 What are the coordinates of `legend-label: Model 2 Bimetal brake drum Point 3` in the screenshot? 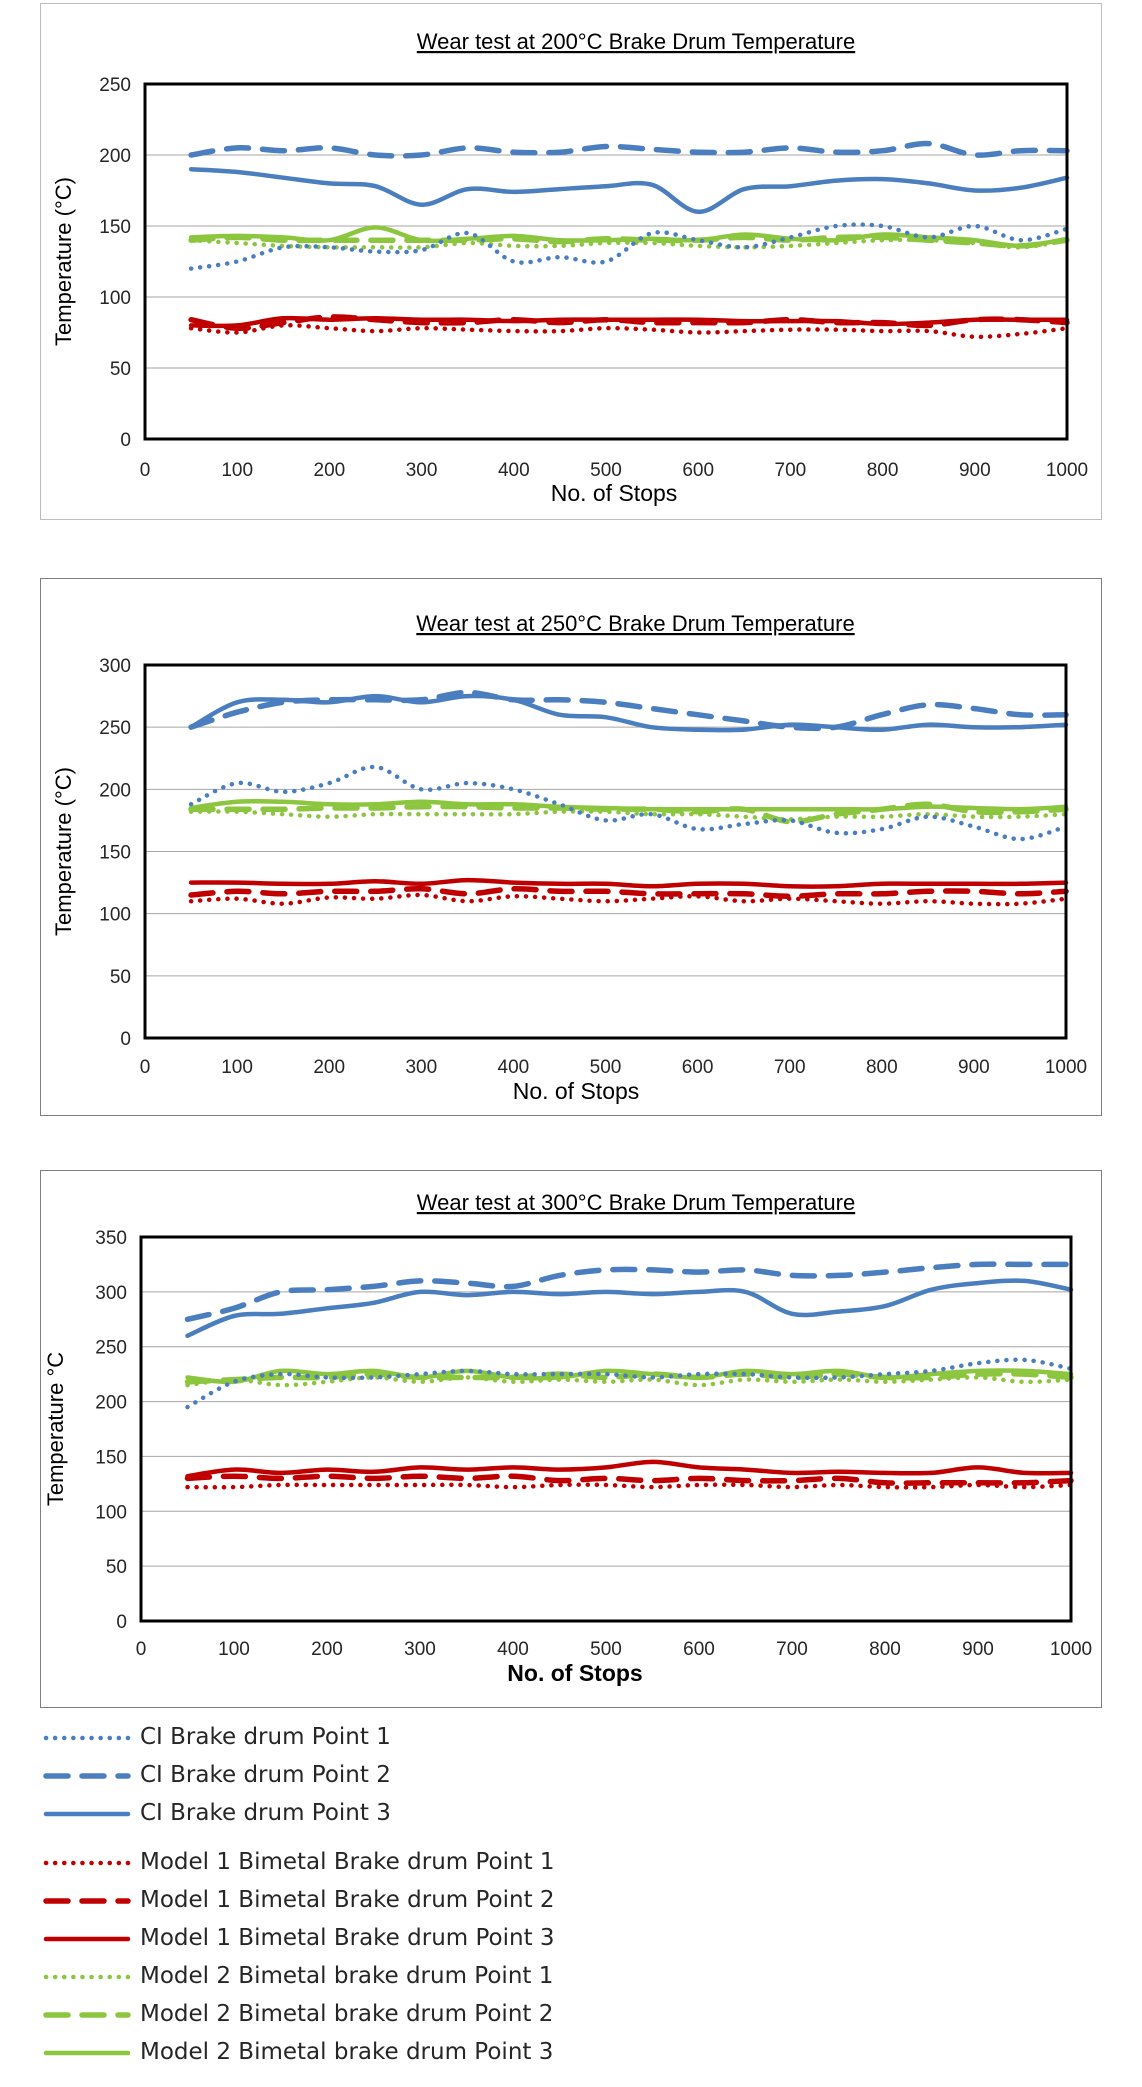 It's located at (347, 2052).